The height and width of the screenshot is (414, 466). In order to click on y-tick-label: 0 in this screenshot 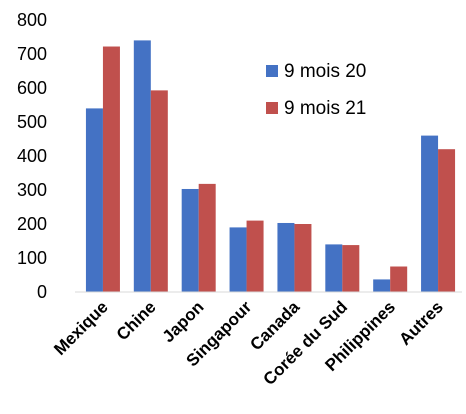, I will do `click(42, 292)`.